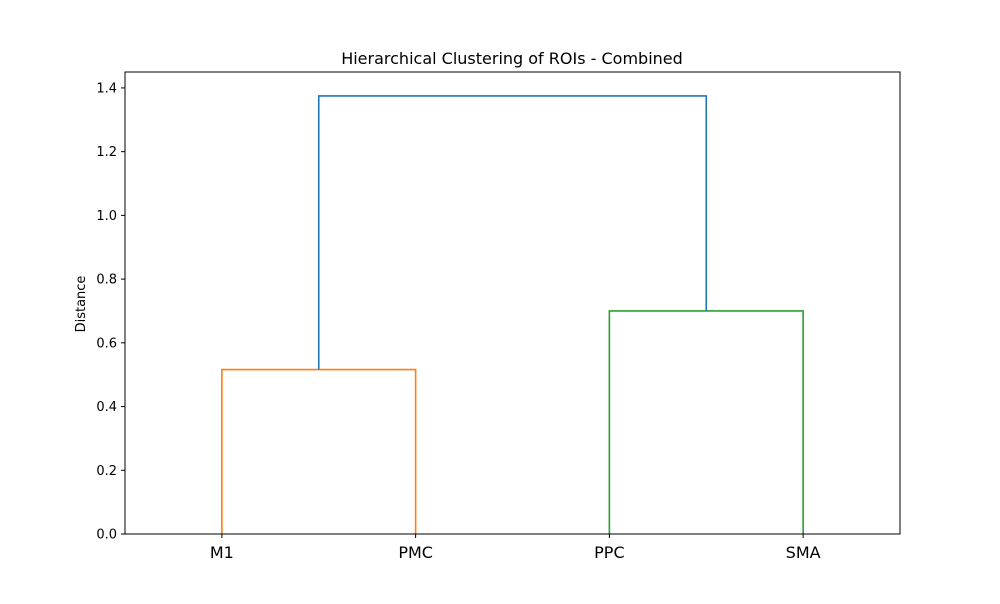  What do you see at coordinates (106, 88) in the screenshot?
I see `y-tick-label: 1.4` at bounding box center [106, 88].